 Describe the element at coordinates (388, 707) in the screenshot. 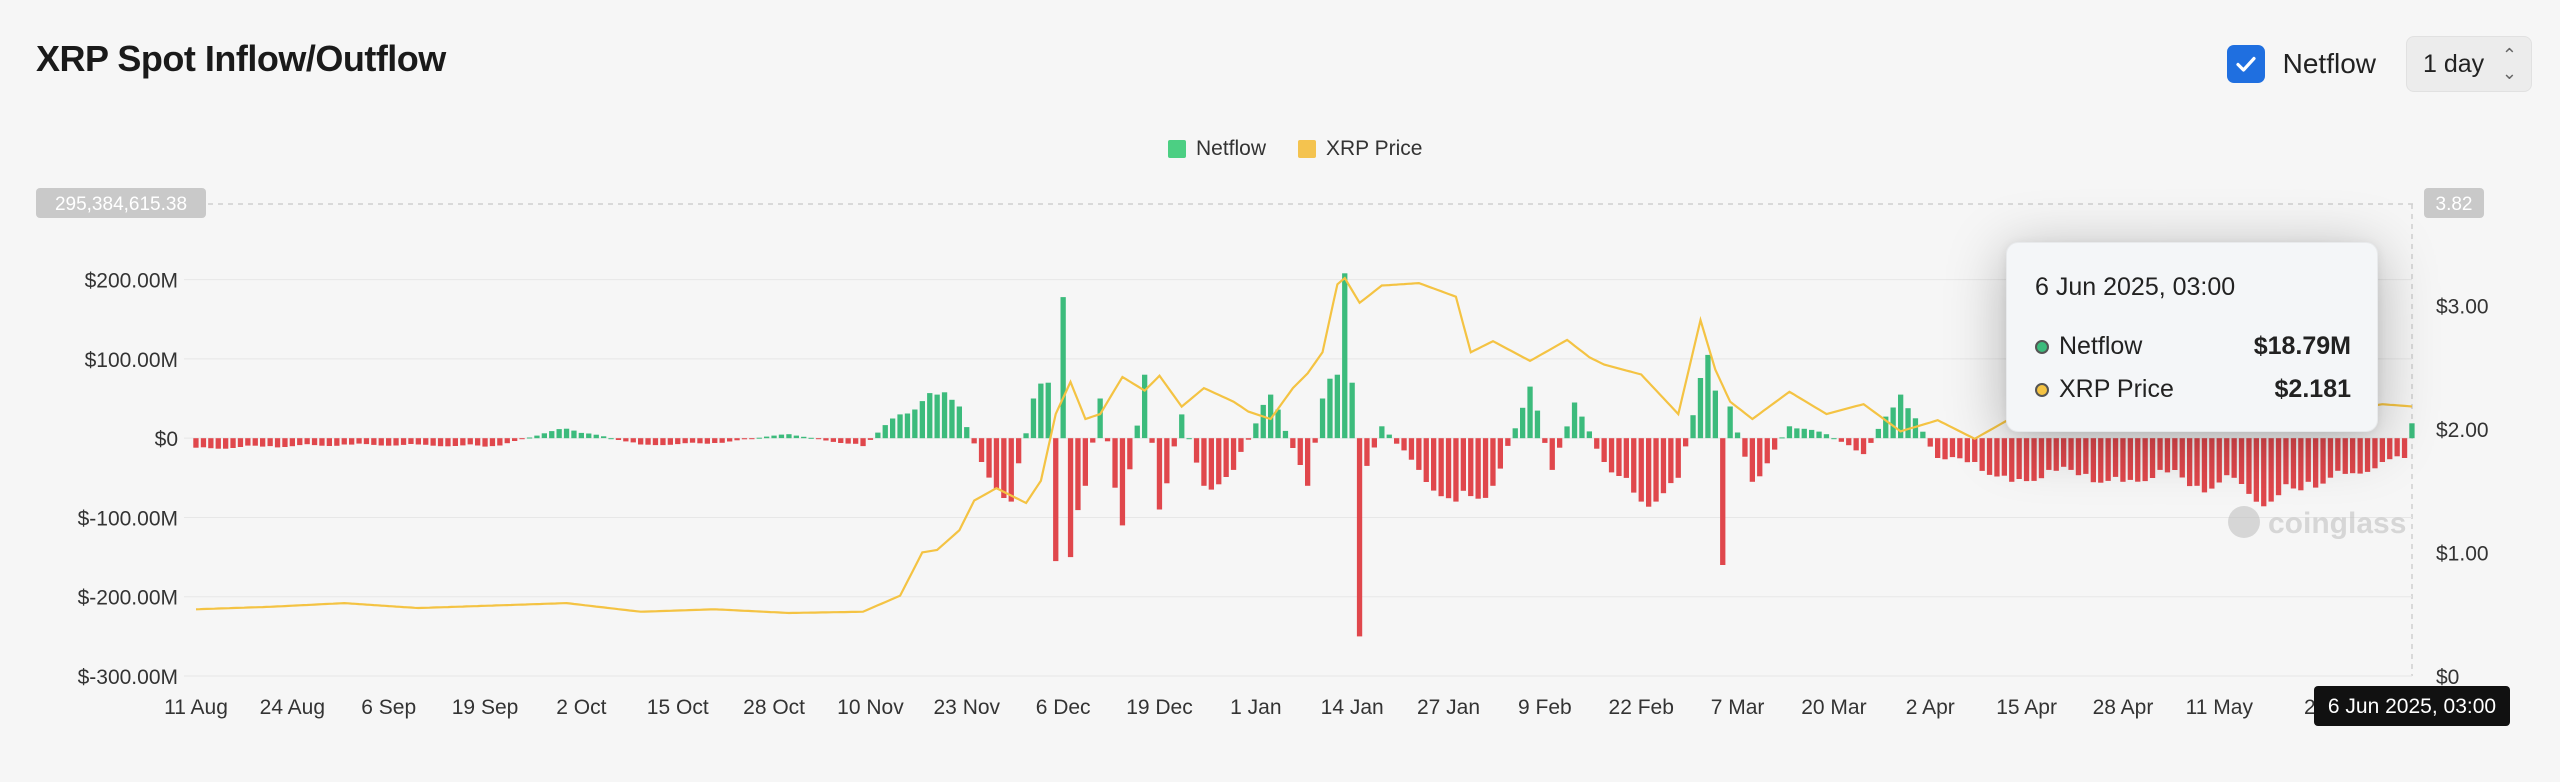

I see `x-axis-tick-label: 6 Sep` at that location.